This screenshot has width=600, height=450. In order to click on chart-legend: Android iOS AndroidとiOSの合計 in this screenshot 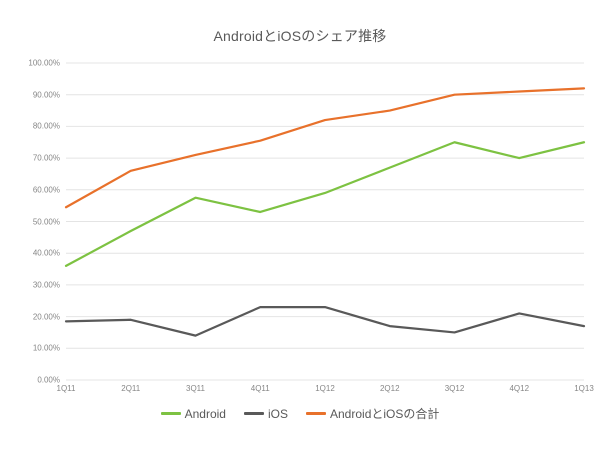, I will do `click(300, 413)`.